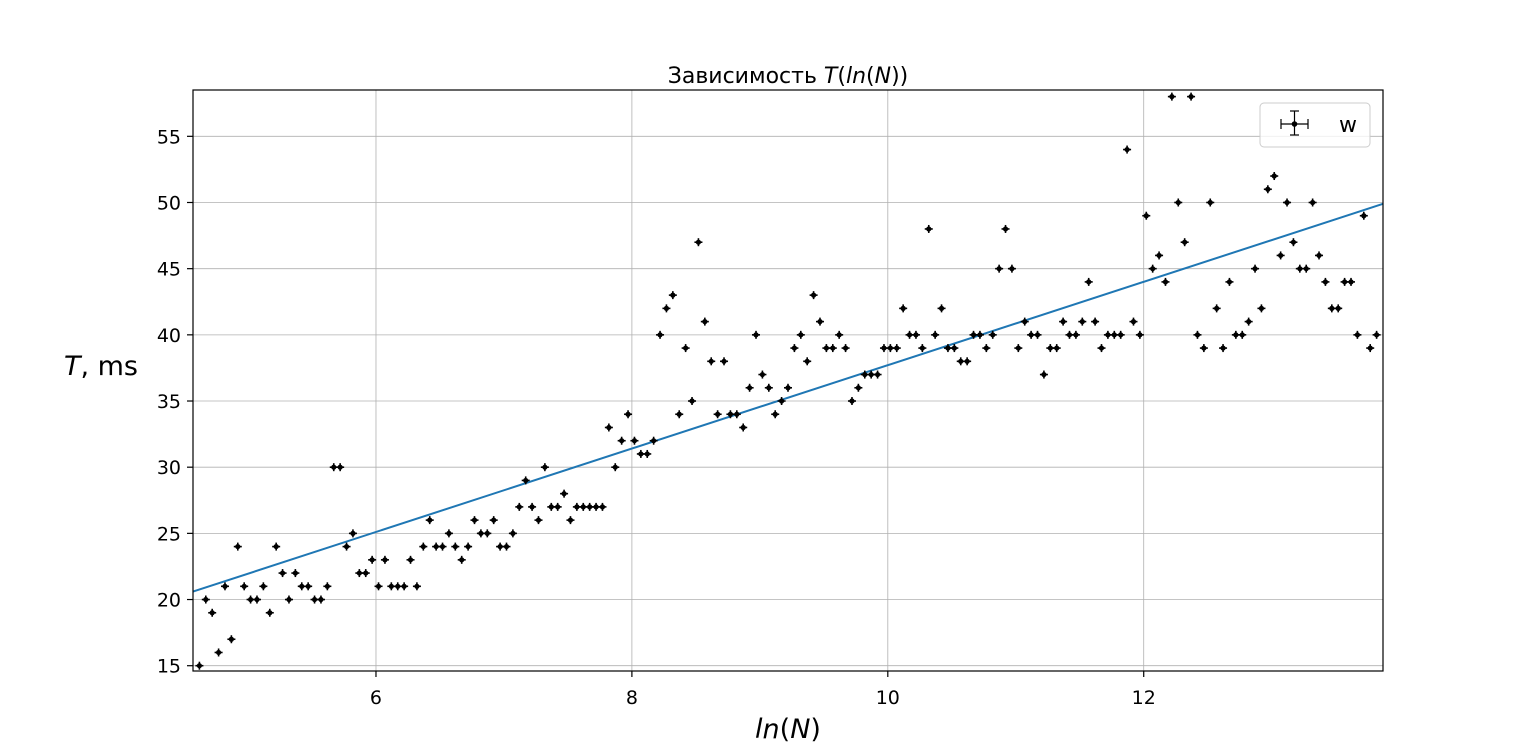 Image resolution: width=1536 pixels, height=754 pixels. Describe the element at coordinates (763, 690) in the screenshot. I see `x-axis-ticks: 6 8 10 12` at that location.